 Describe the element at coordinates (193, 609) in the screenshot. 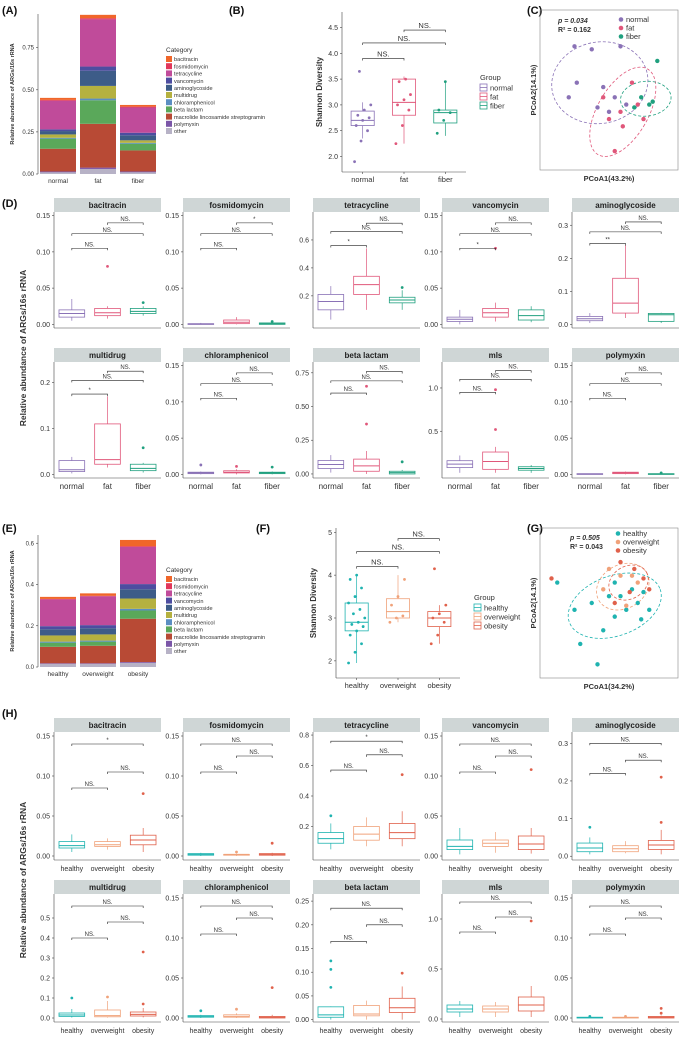

I see `legend-label: aminoglycoside` at that location.